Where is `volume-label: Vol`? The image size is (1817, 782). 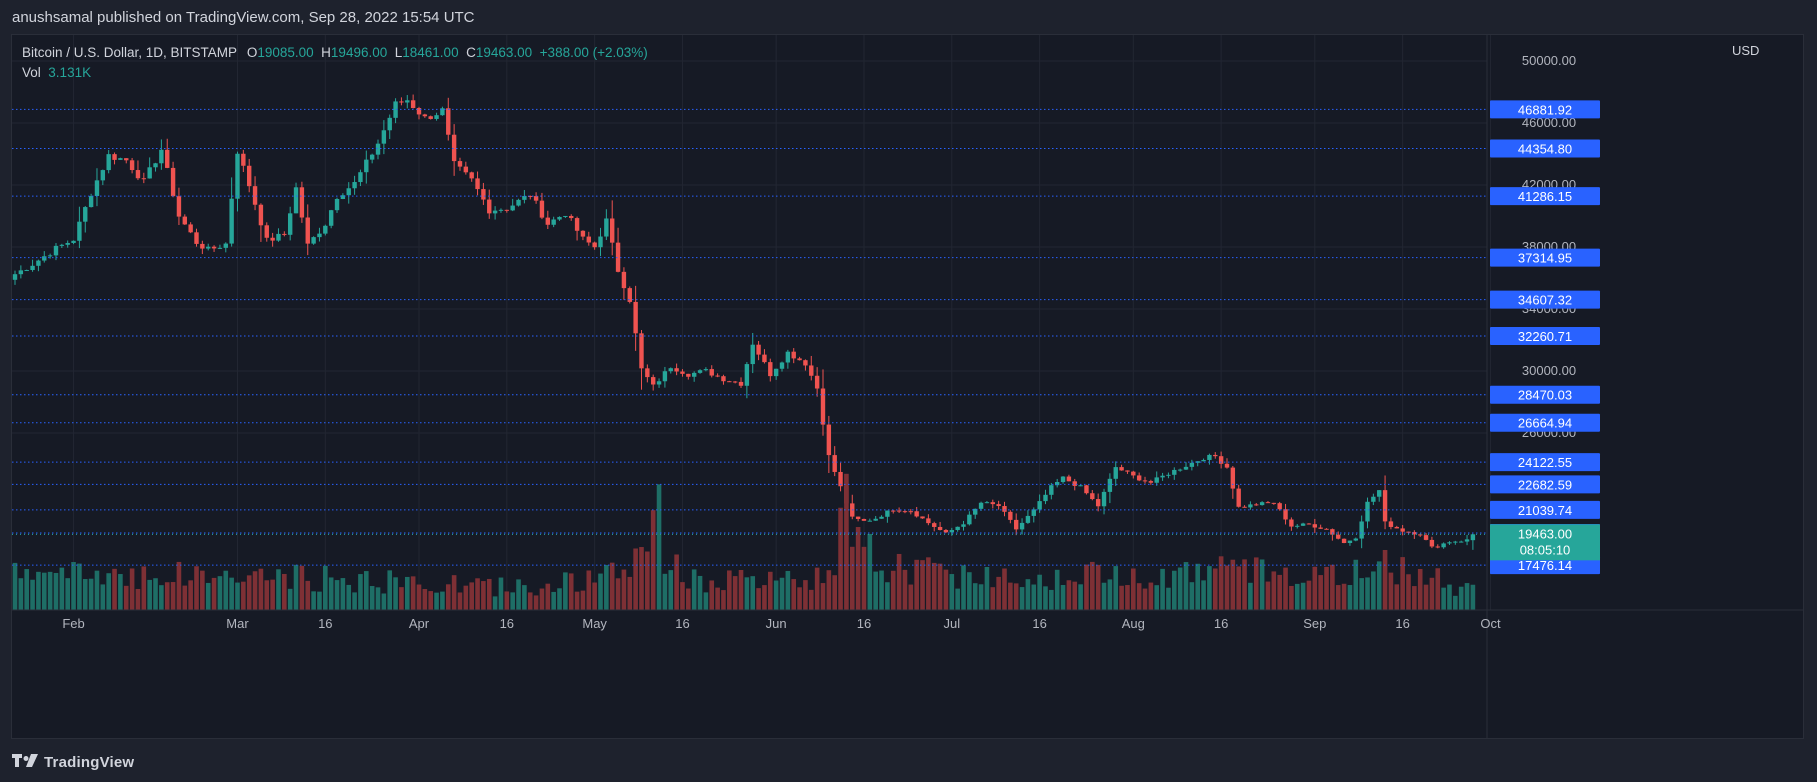
volume-label: Vol is located at coordinates (31, 72).